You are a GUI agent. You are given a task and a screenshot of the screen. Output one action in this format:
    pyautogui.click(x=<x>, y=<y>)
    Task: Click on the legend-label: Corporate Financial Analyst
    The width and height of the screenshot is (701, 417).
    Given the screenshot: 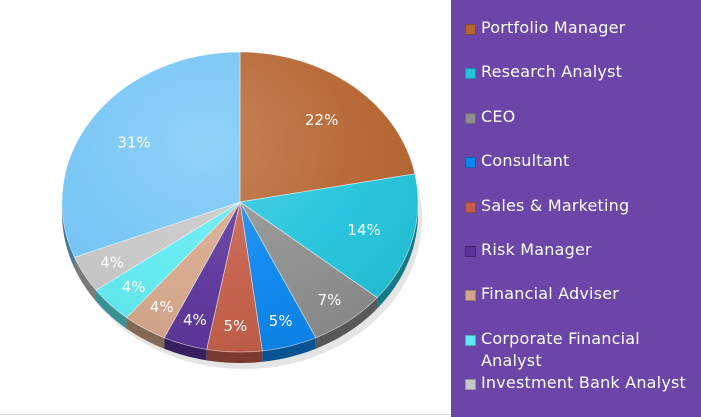 What is the action you would take?
    pyautogui.click(x=560, y=349)
    